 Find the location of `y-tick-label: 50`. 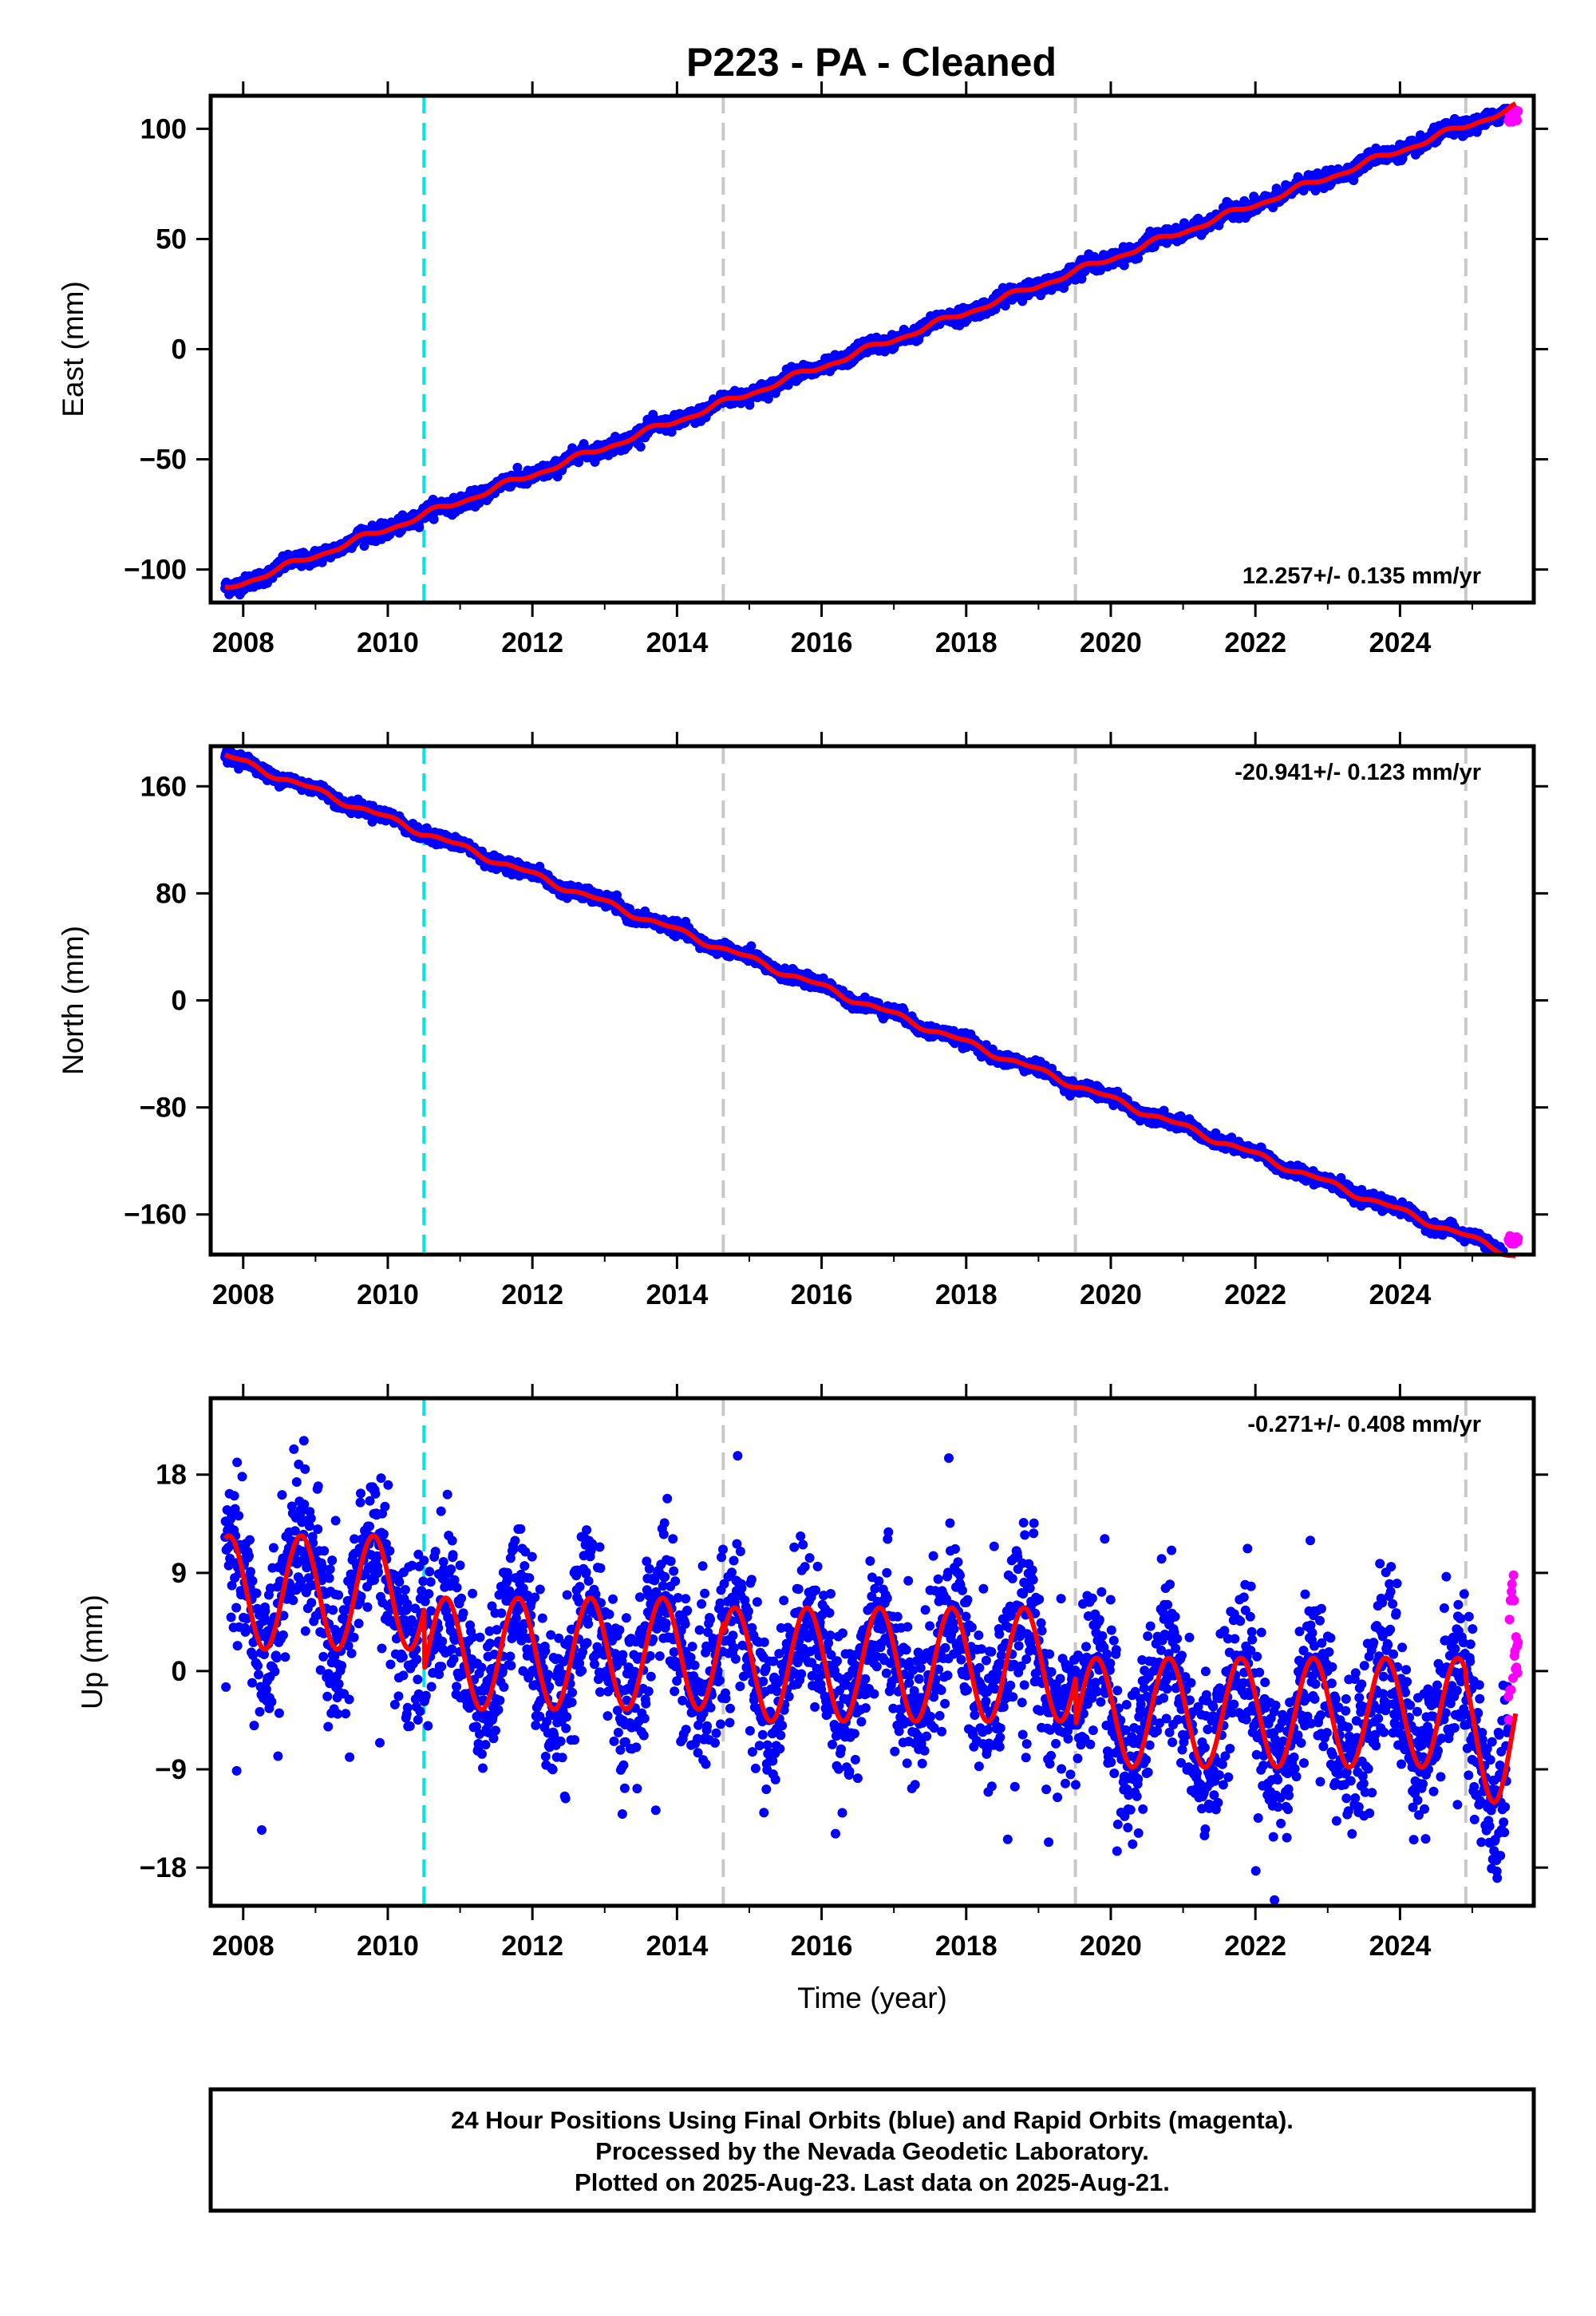

y-tick-label: 50 is located at coordinates (171, 239).